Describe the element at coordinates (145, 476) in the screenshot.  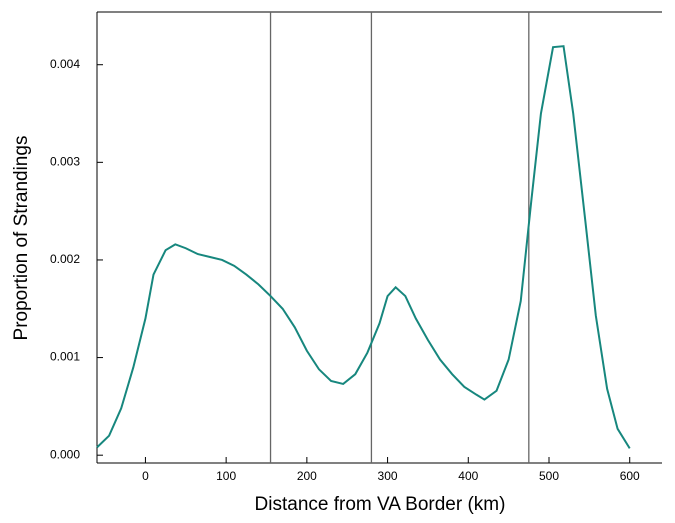
I see `x-tick-label: 0` at that location.